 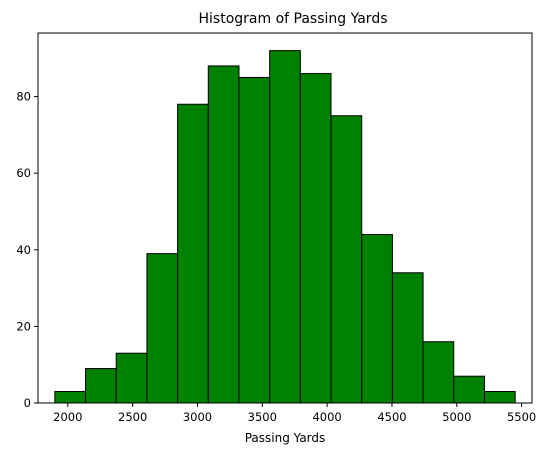 I want to click on x-tick-label: 2500, so click(x=132, y=417).